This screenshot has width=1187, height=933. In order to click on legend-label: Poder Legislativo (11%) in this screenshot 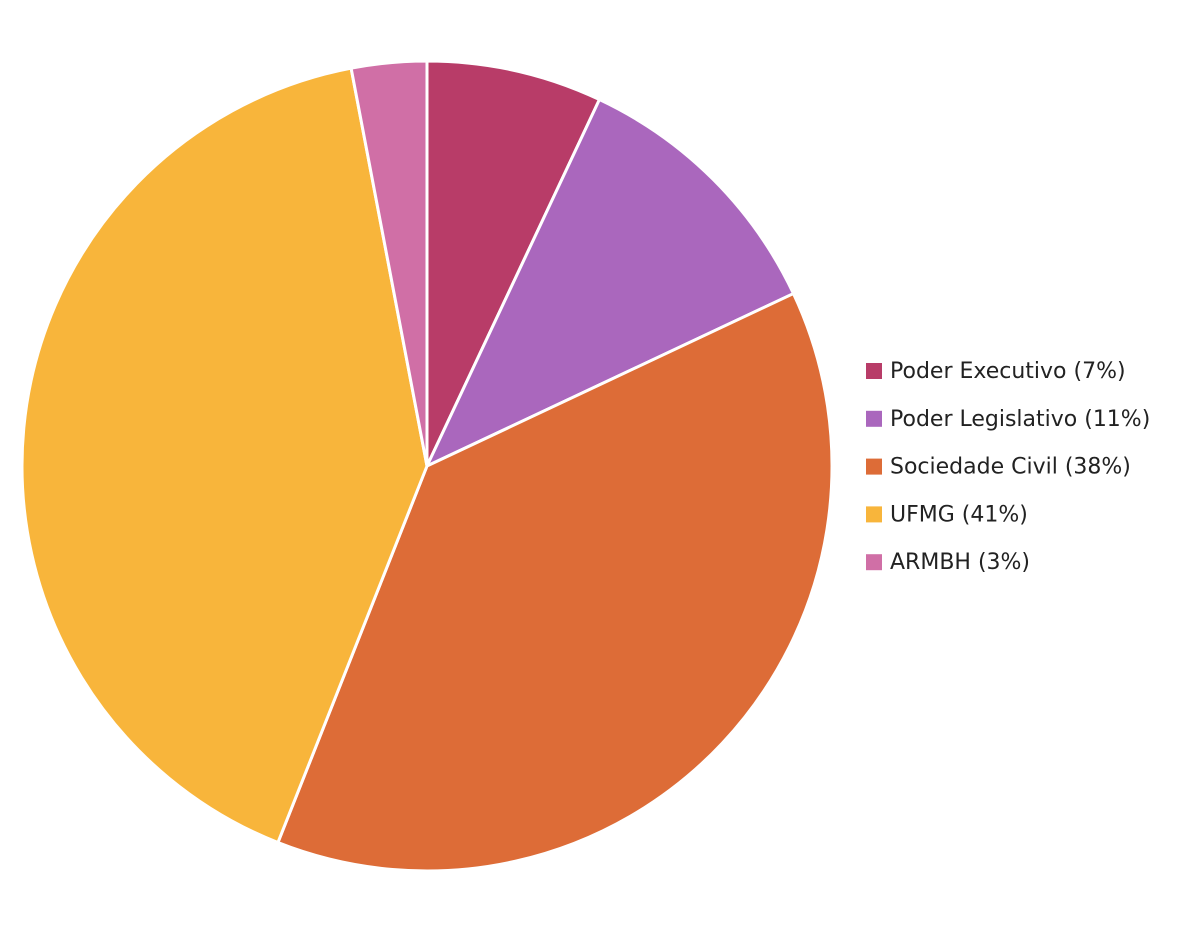, I will do `click(1020, 419)`.